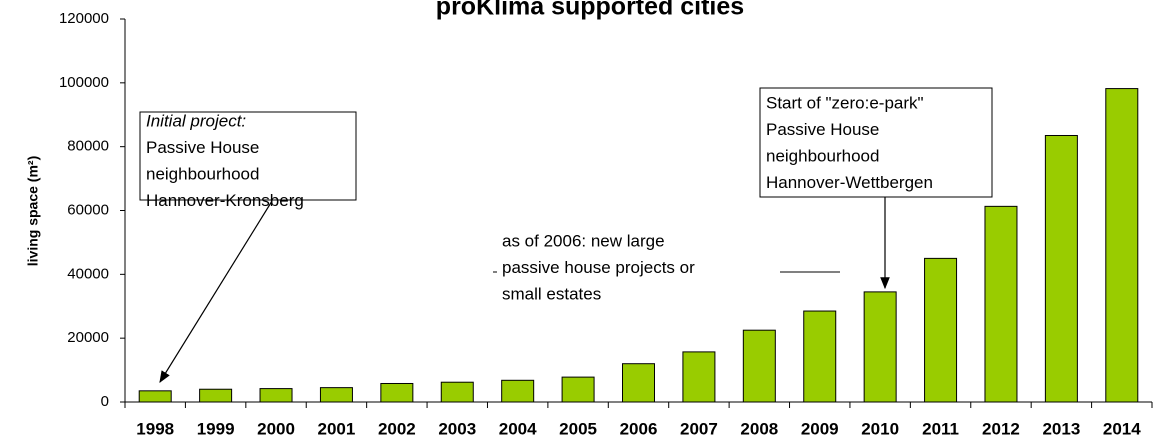 The height and width of the screenshot is (444, 1159). Describe the element at coordinates (84, 18) in the screenshot. I see `y-tick-label: 120000` at that location.